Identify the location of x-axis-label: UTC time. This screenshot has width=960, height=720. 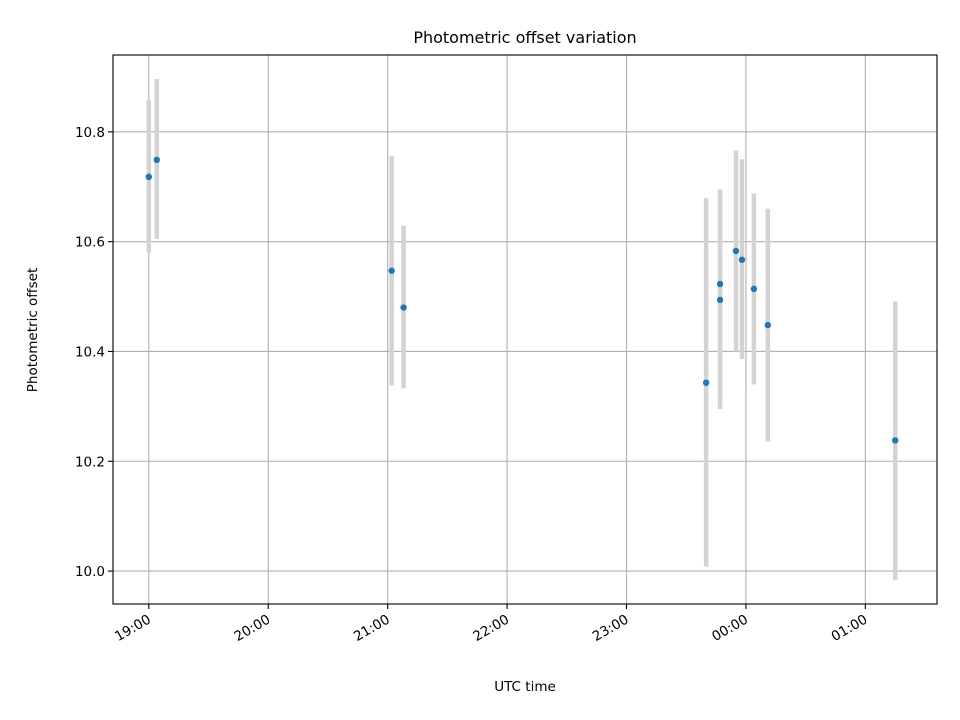
(525, 687).